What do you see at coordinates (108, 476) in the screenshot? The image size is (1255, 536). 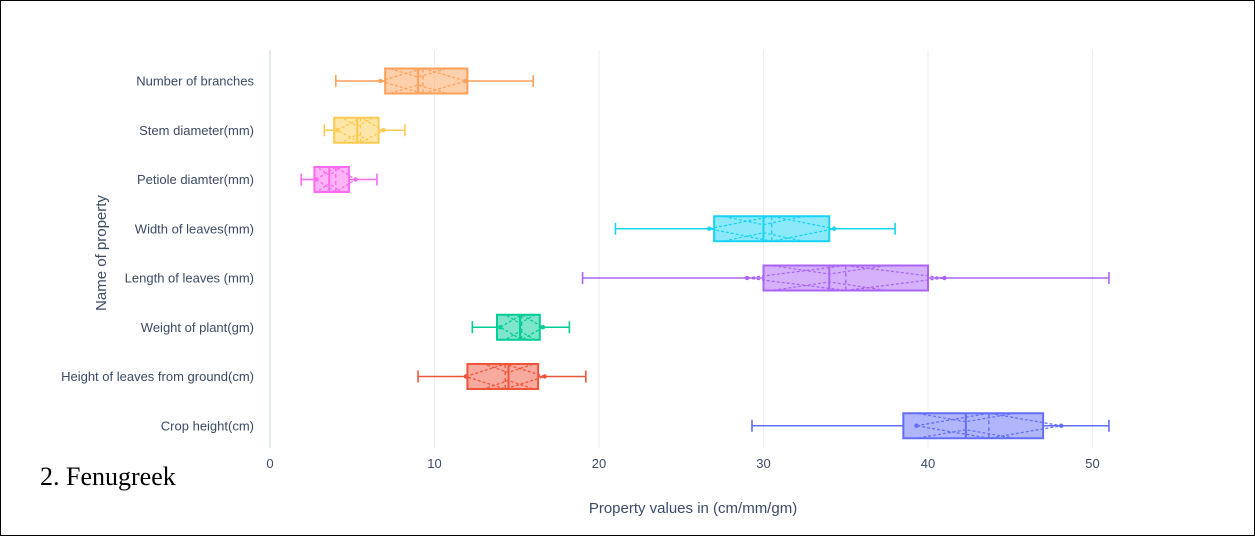 I see `figure-caption: 2. Fenugreek` at bounding box center [108, 476].